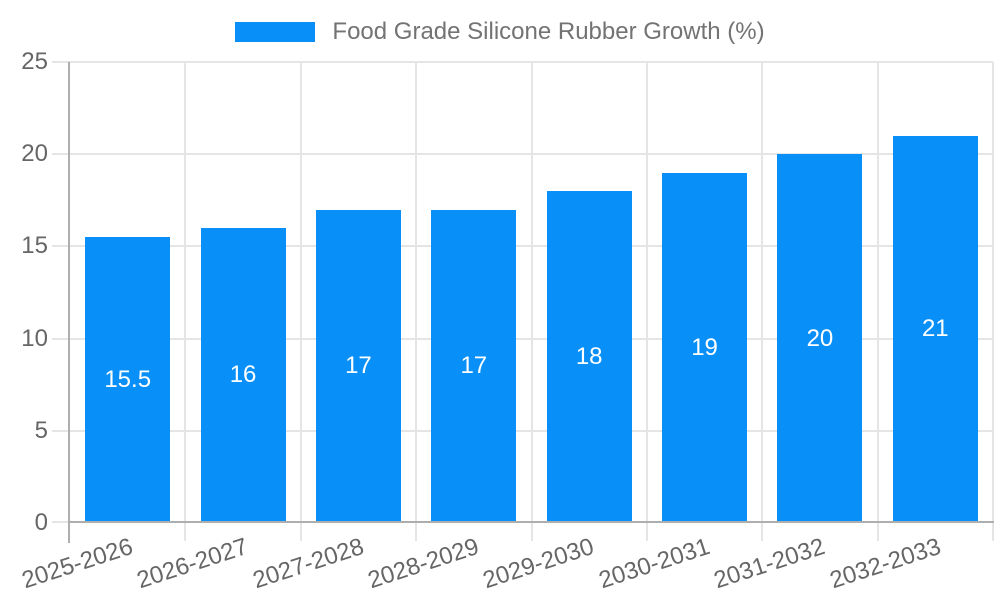  I want to click on bar-2031-2032, so click(820, 338).